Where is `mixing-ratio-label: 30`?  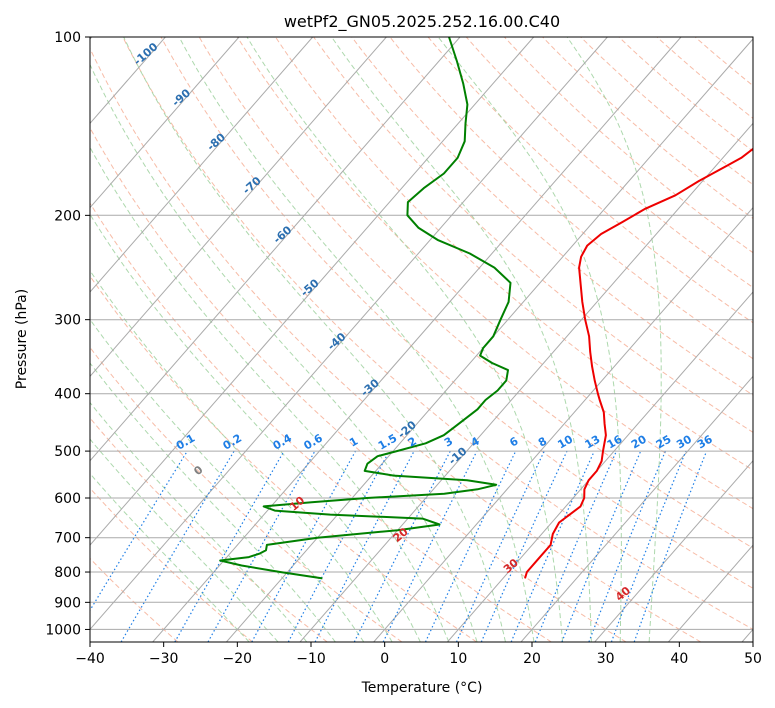
mixing-ratio-label: 30 is located at coordinates (684, 441).